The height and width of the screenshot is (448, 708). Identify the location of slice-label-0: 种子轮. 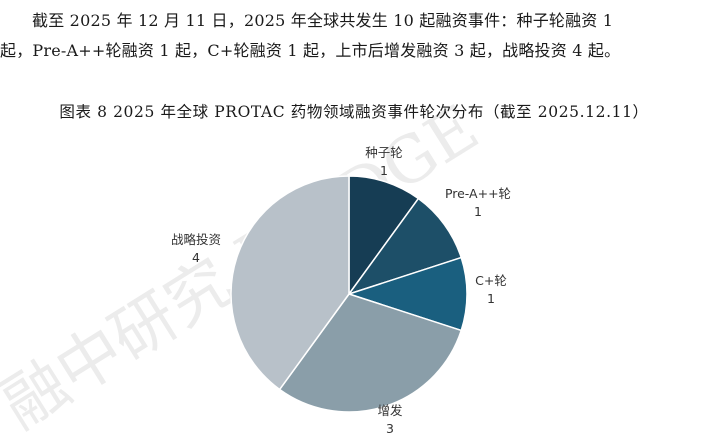
(384, 152).